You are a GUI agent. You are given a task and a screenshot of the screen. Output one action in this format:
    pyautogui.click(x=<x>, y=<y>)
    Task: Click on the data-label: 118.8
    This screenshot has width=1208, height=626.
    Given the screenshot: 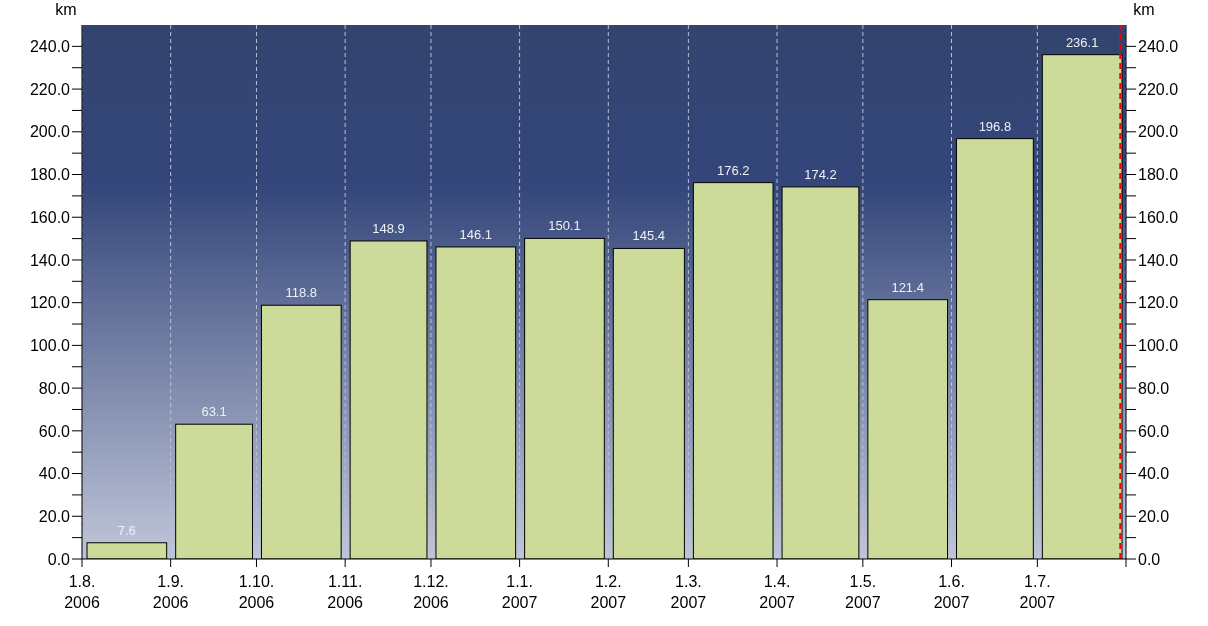 What is the action you would take?
    pyautogui.click(x=301, y=293)
    